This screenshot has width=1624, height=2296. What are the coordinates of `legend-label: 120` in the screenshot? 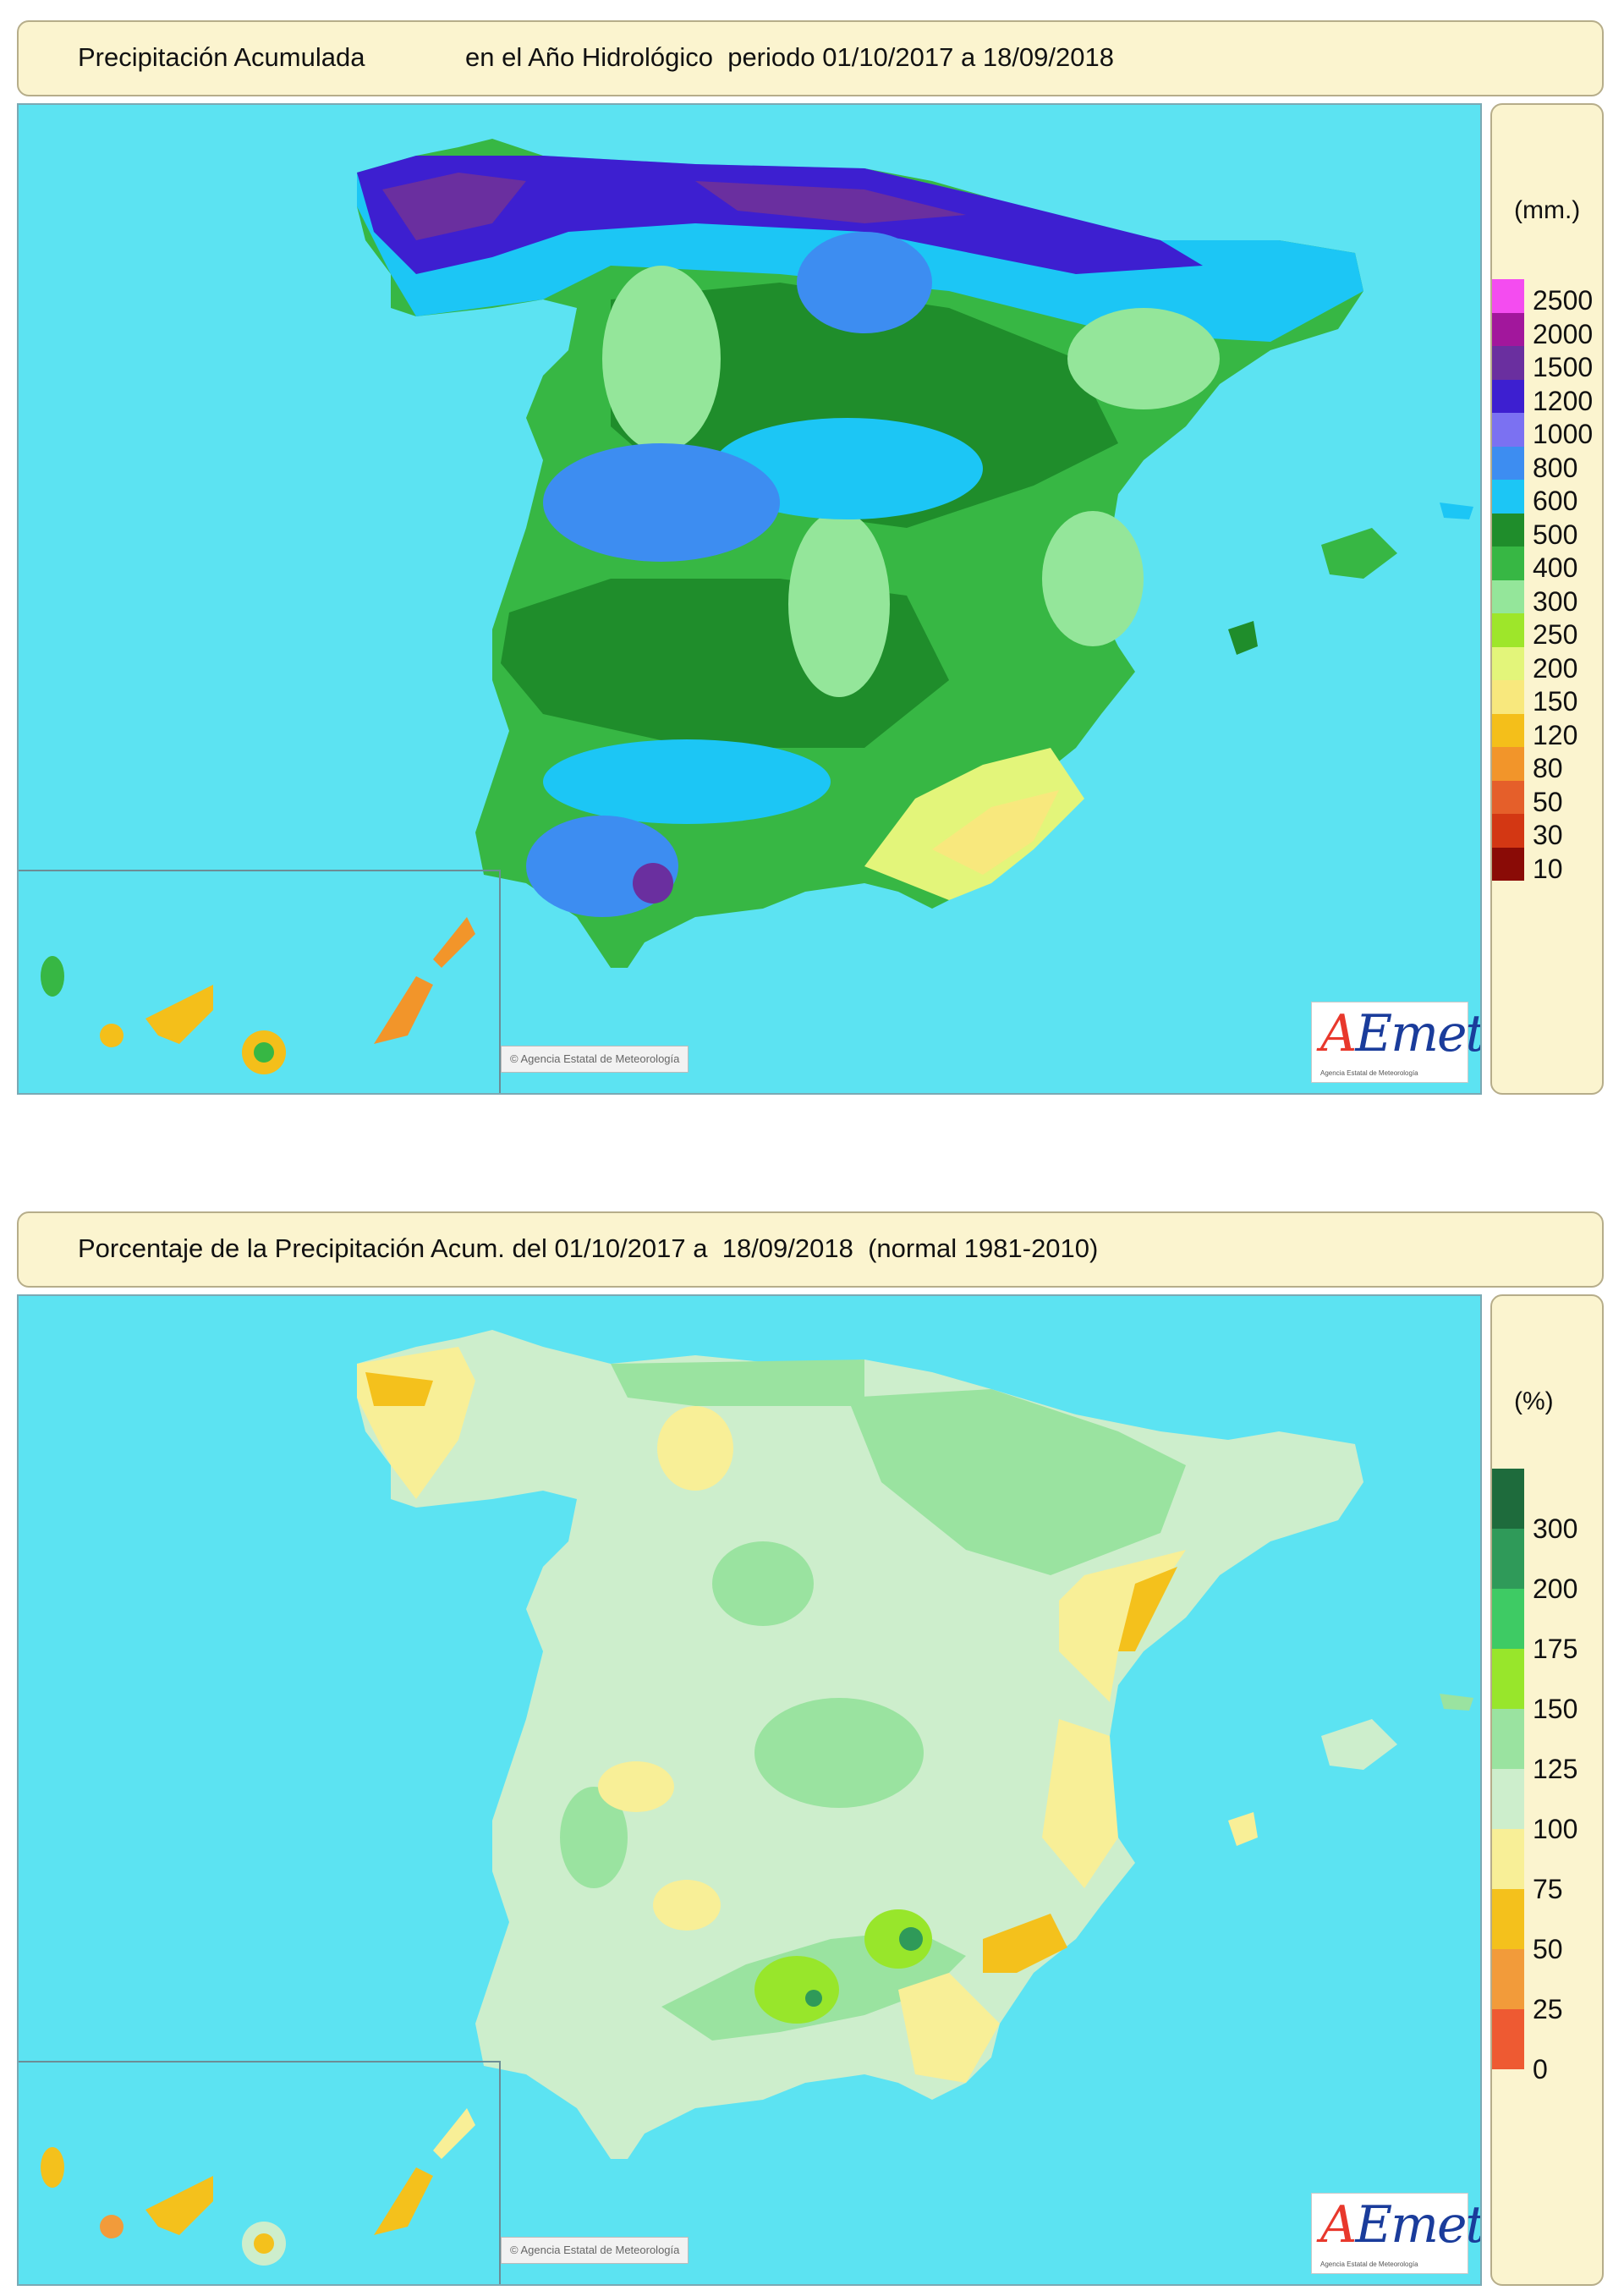 It's located at (1556, 734).